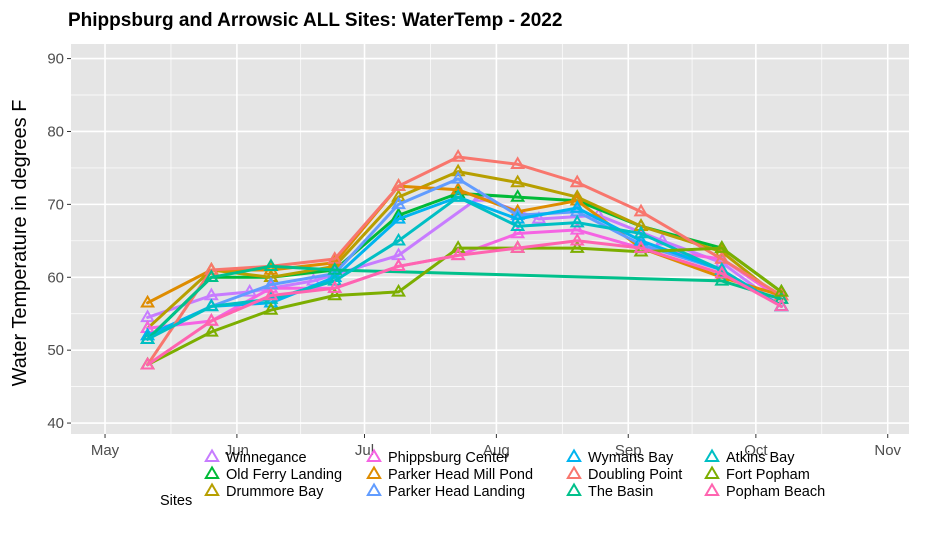 The height and width of the screenshot is (546, 937). Describe the element at coordinates (55, 423) in the screenshot. I see `y-tick-label: 40` at that location.